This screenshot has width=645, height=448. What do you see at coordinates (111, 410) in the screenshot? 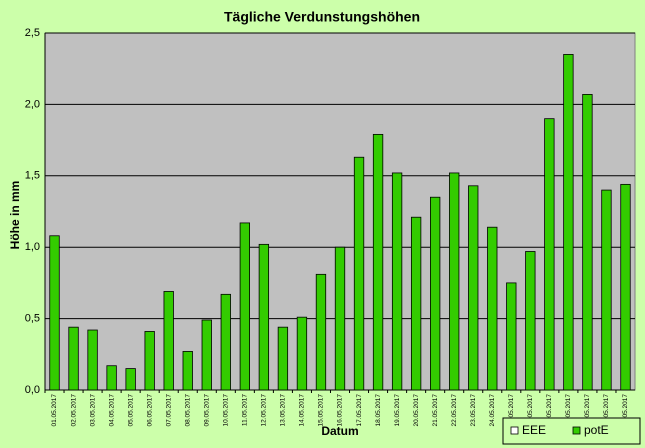
I see `x-tick-label: 04.05.2017` at bounding box center [111, 410].